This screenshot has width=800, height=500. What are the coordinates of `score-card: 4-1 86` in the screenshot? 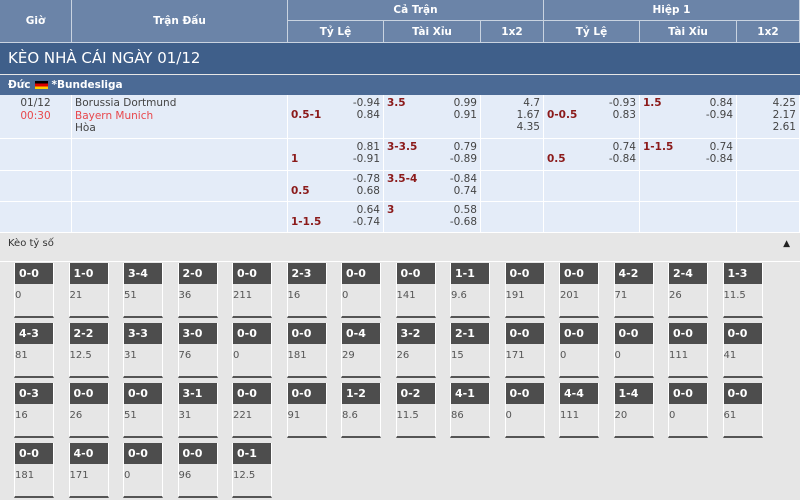 It's located at (470, 410).